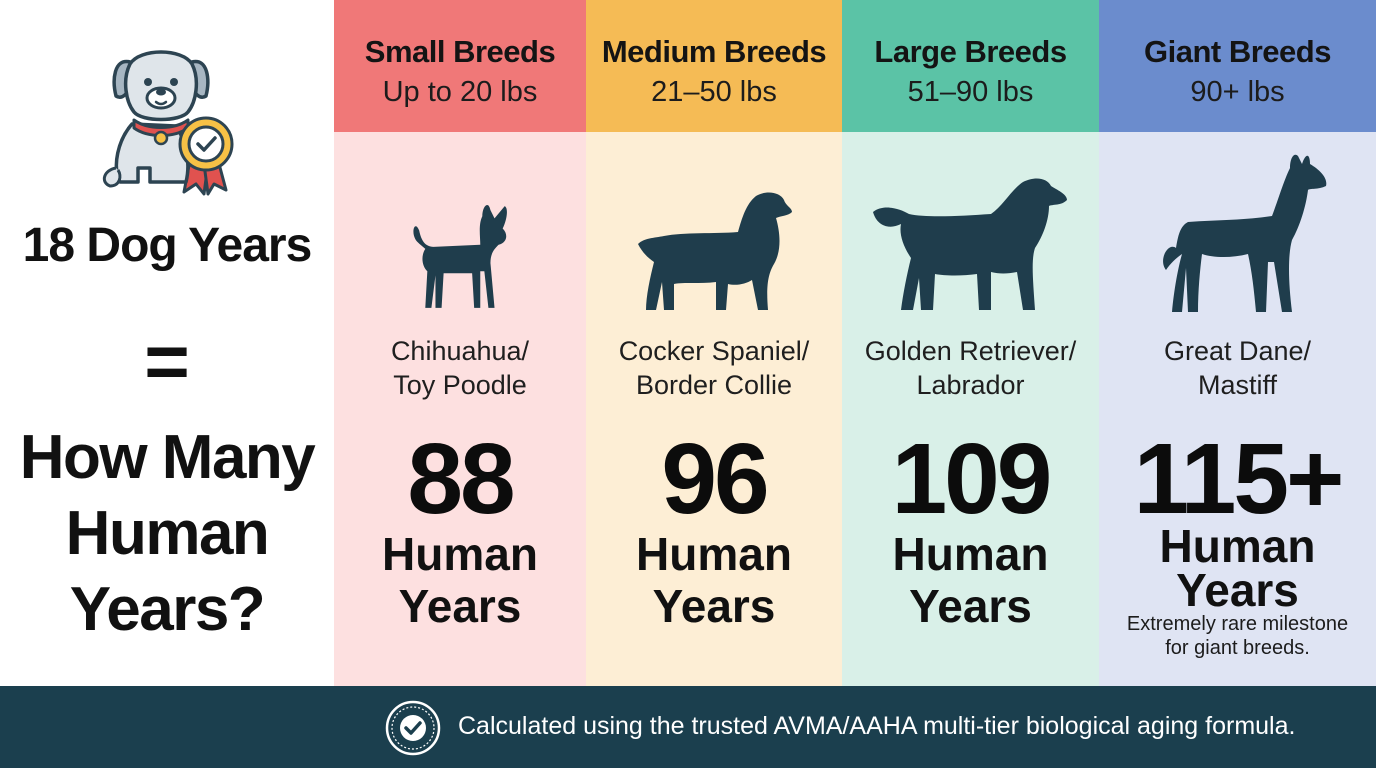  Describe the element at coordinates (460, 351) in the screenshot. I see `breed-line-1: Chihuahua/` at that location.